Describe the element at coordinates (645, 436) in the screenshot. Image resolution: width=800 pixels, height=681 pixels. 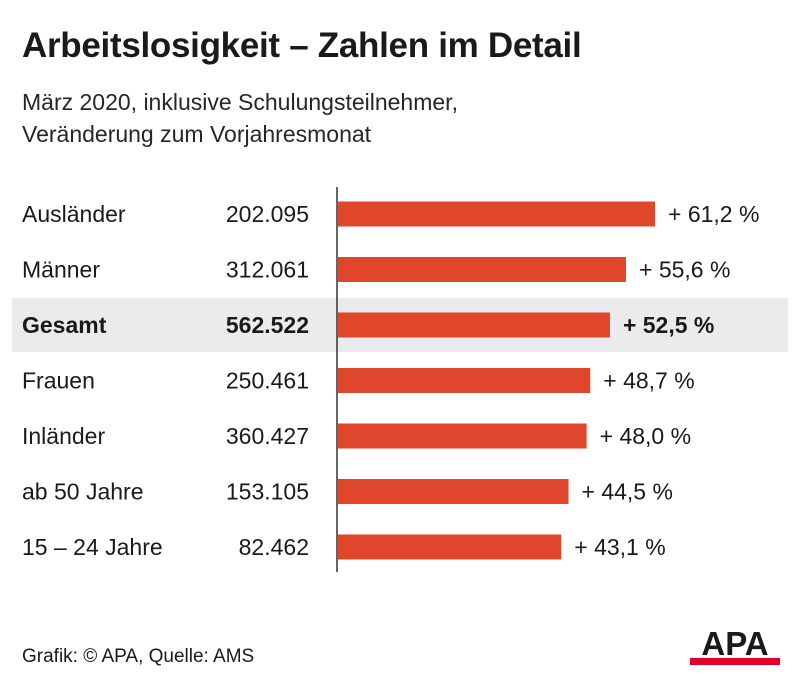
I see `value-label: + 48,0 %` at that location.